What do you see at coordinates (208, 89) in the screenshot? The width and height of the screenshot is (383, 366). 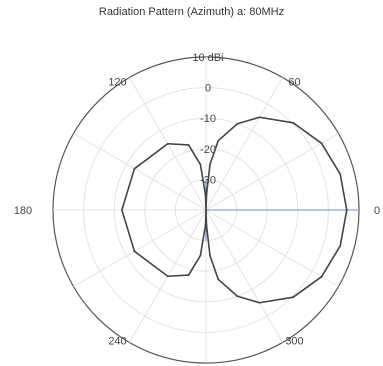 I see `radial-tick-label: 0` at bounding box center [208, 89].